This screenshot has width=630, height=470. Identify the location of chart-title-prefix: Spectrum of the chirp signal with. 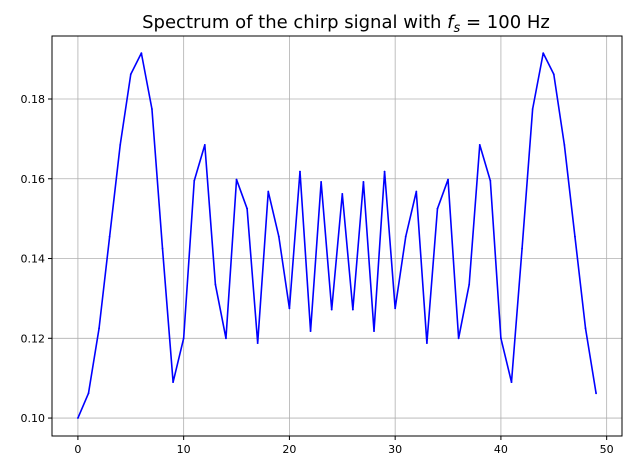
(294, 22).